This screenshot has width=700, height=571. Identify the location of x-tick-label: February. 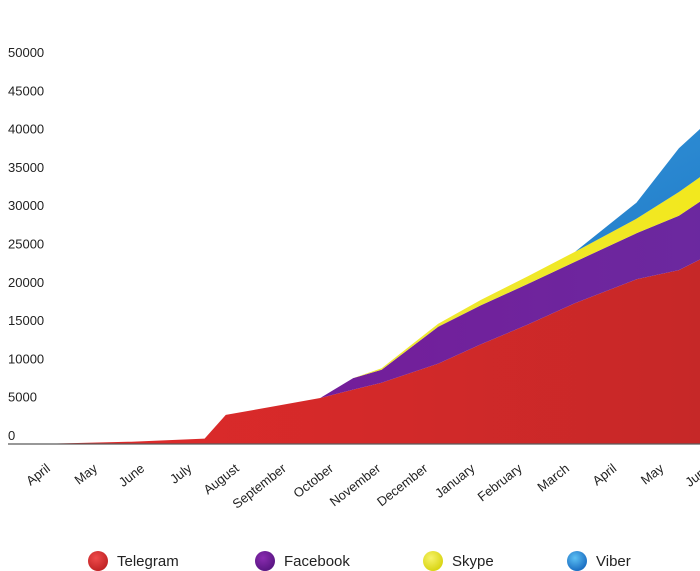
(500, 482).